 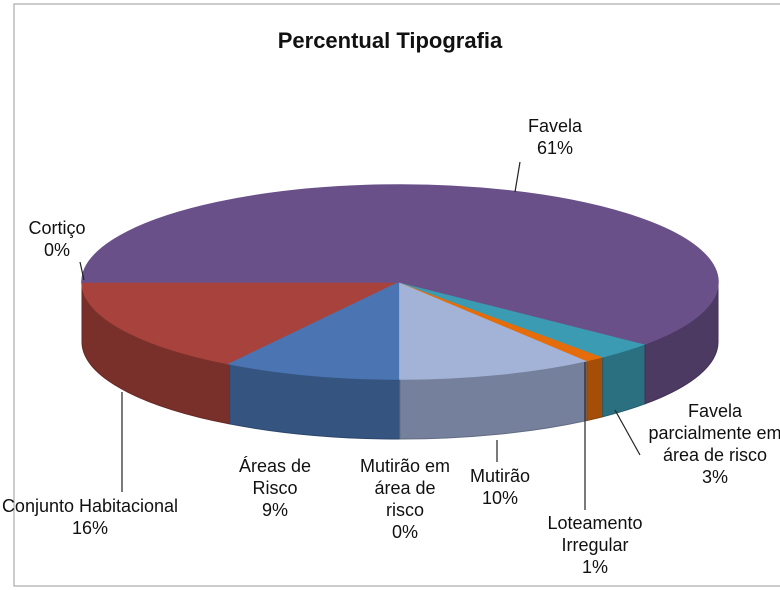 I want to click on slice-label: Cortiço, so click(x=57, y=228).